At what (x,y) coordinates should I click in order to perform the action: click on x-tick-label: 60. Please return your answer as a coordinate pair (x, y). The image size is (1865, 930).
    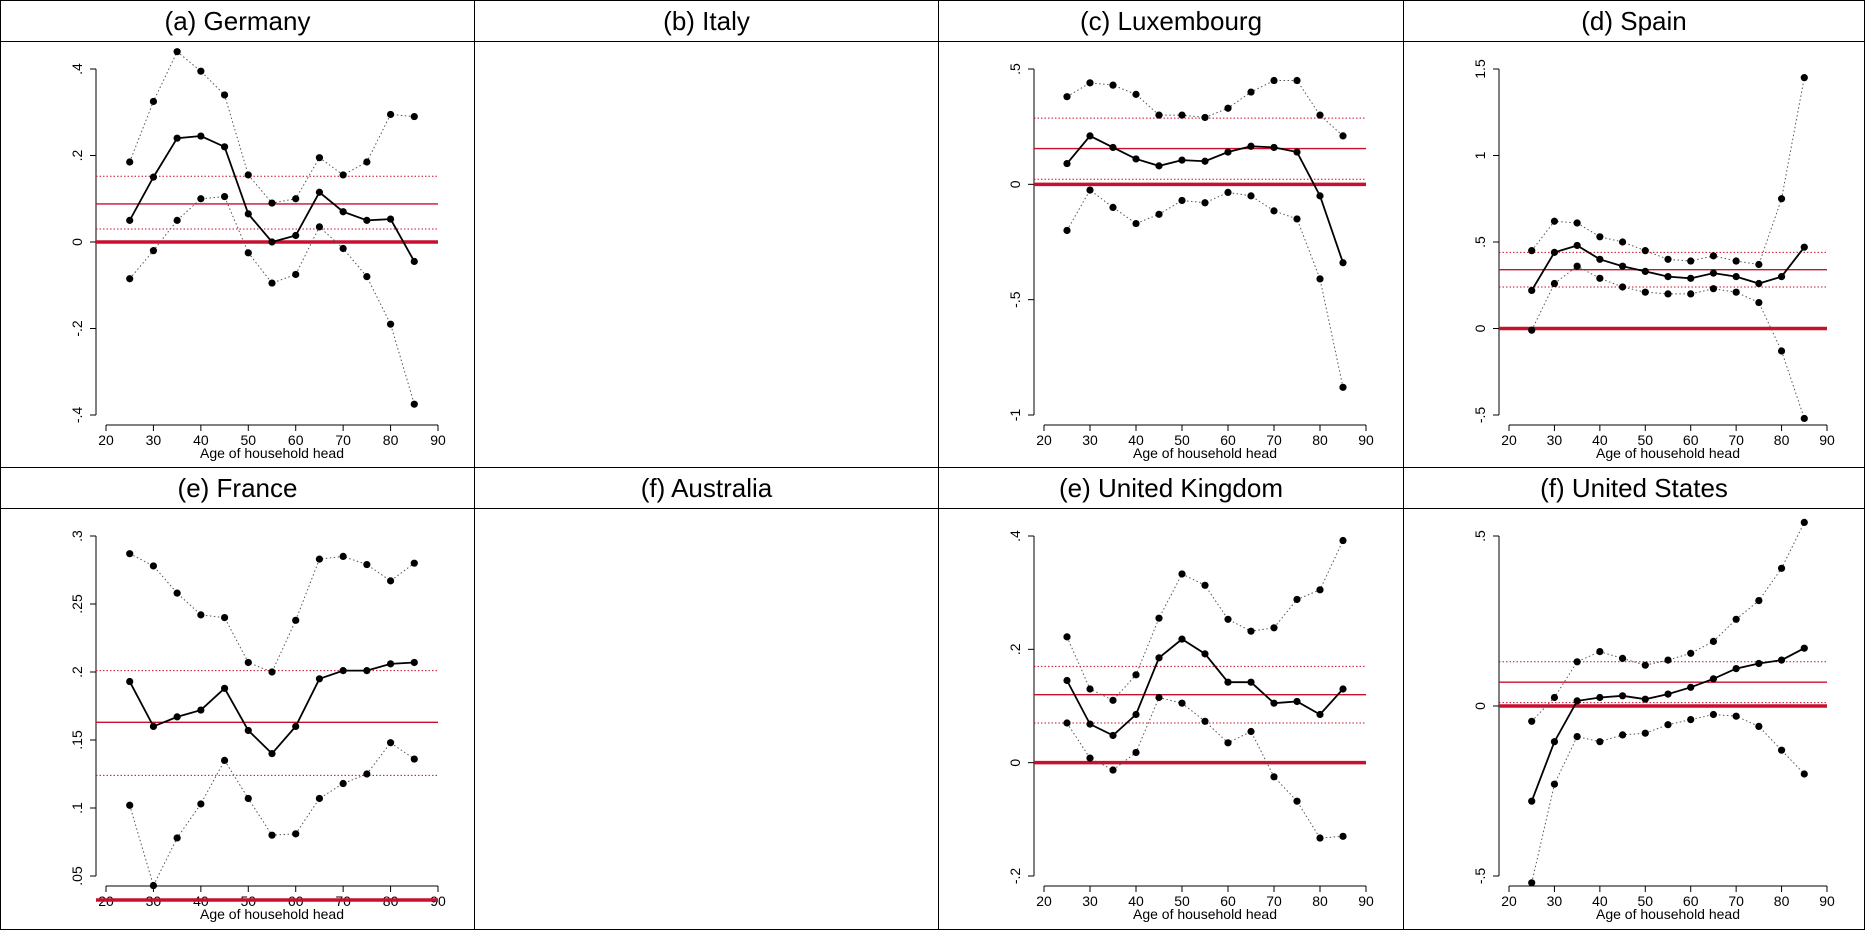
    Looking at the image, I should click on (1228, 440).